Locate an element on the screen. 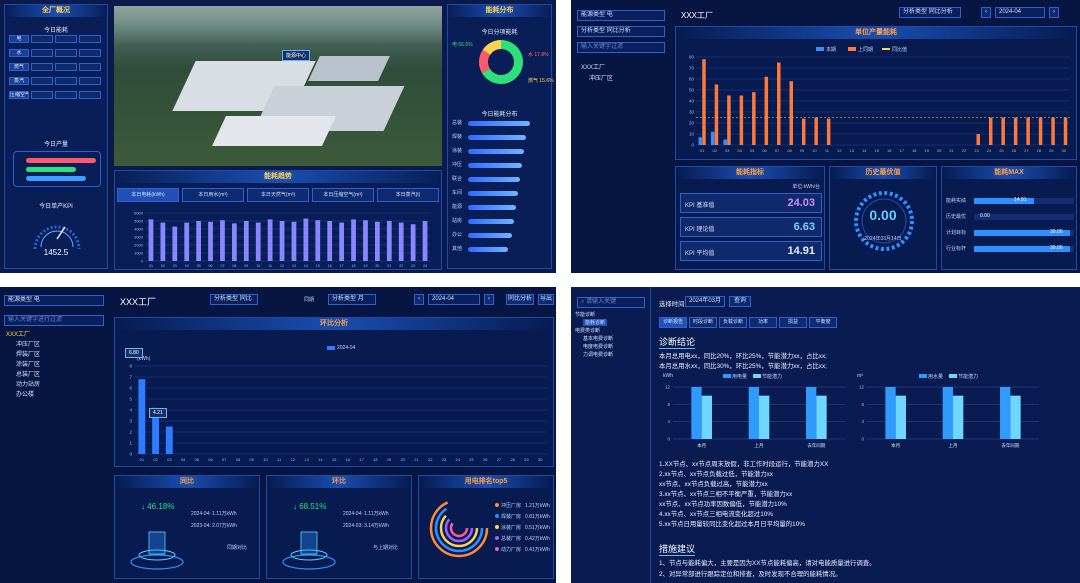 This screenshot has width=1080, height=583. q2-gauge-ring is located at coordinates (884, 221).